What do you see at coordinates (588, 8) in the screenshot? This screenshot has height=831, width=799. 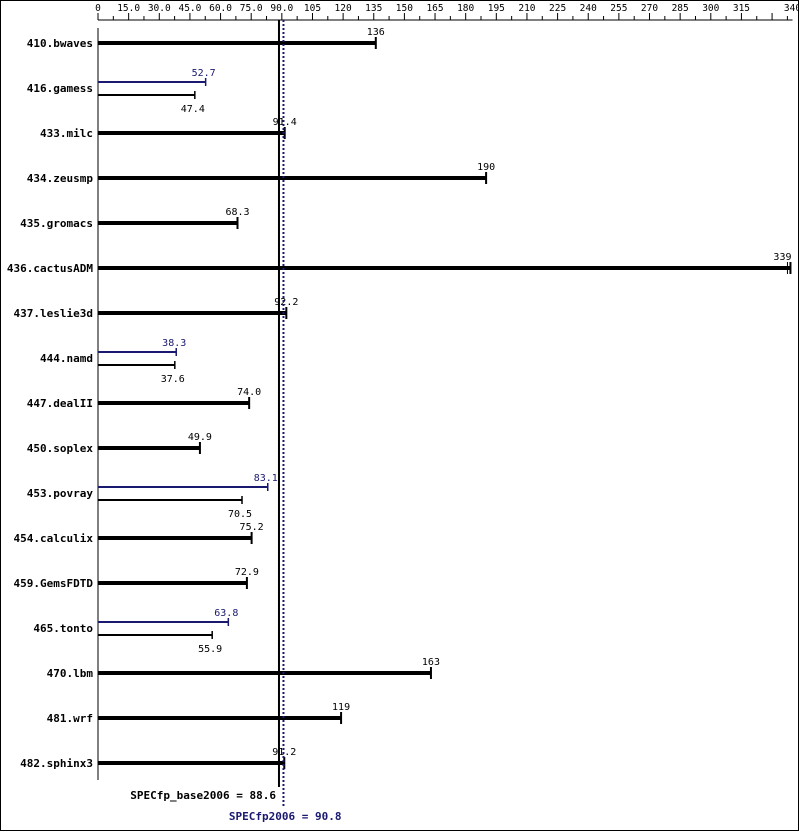 I see `x-tick-label: 240` at bounding box center [588, 8].